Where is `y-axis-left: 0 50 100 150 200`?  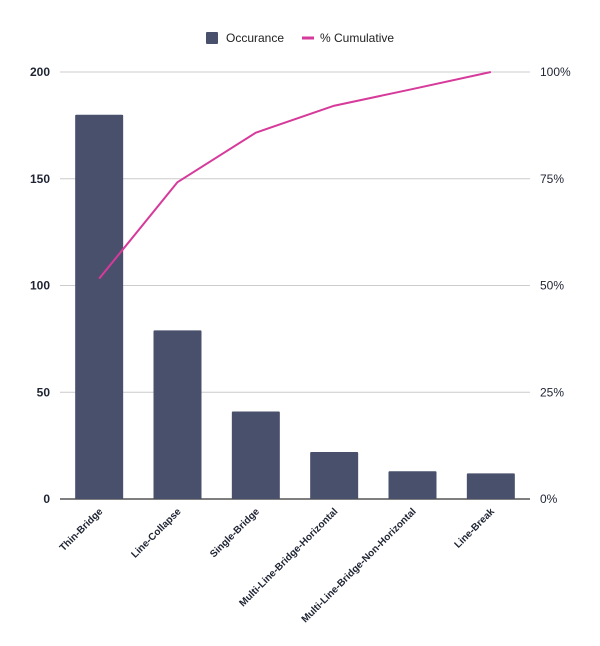 y-axis-left: 0 50 100 150 200 is located at coordinates (40, 285).